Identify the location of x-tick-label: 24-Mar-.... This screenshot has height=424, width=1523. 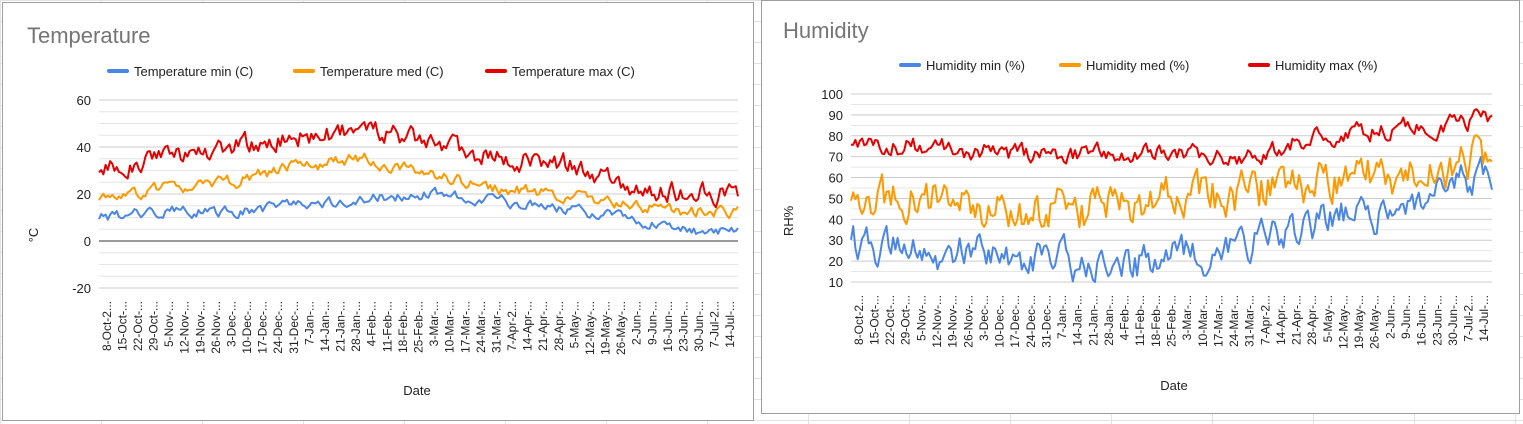
(1234, 321).